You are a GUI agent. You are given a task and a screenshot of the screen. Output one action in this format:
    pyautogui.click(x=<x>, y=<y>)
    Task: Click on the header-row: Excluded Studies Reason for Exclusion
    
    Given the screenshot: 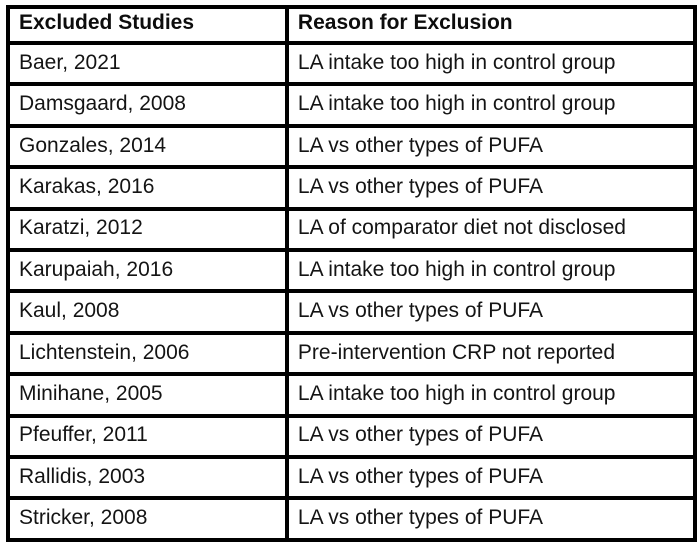 What is the action you would take?
    pyautogui.click(x=352, y=25)
    